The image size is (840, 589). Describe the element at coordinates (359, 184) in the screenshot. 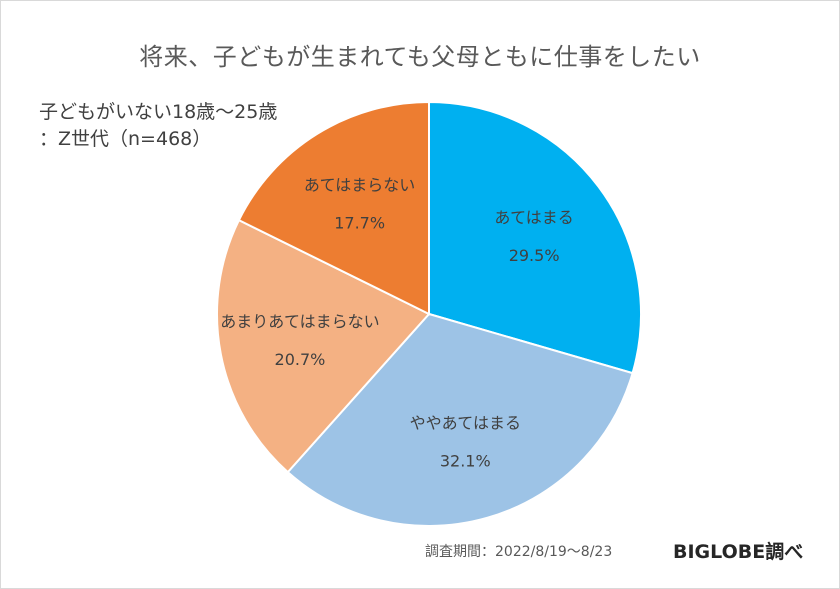

I see `slice-category-label-4: あてはまらない` at that location.